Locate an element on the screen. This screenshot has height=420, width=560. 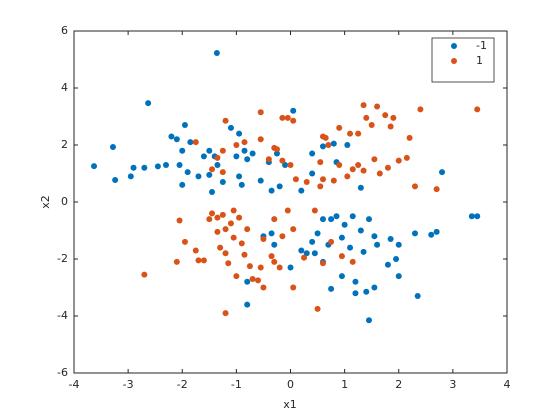
y-tick-label: 0 is located at coordinates (64, 201).